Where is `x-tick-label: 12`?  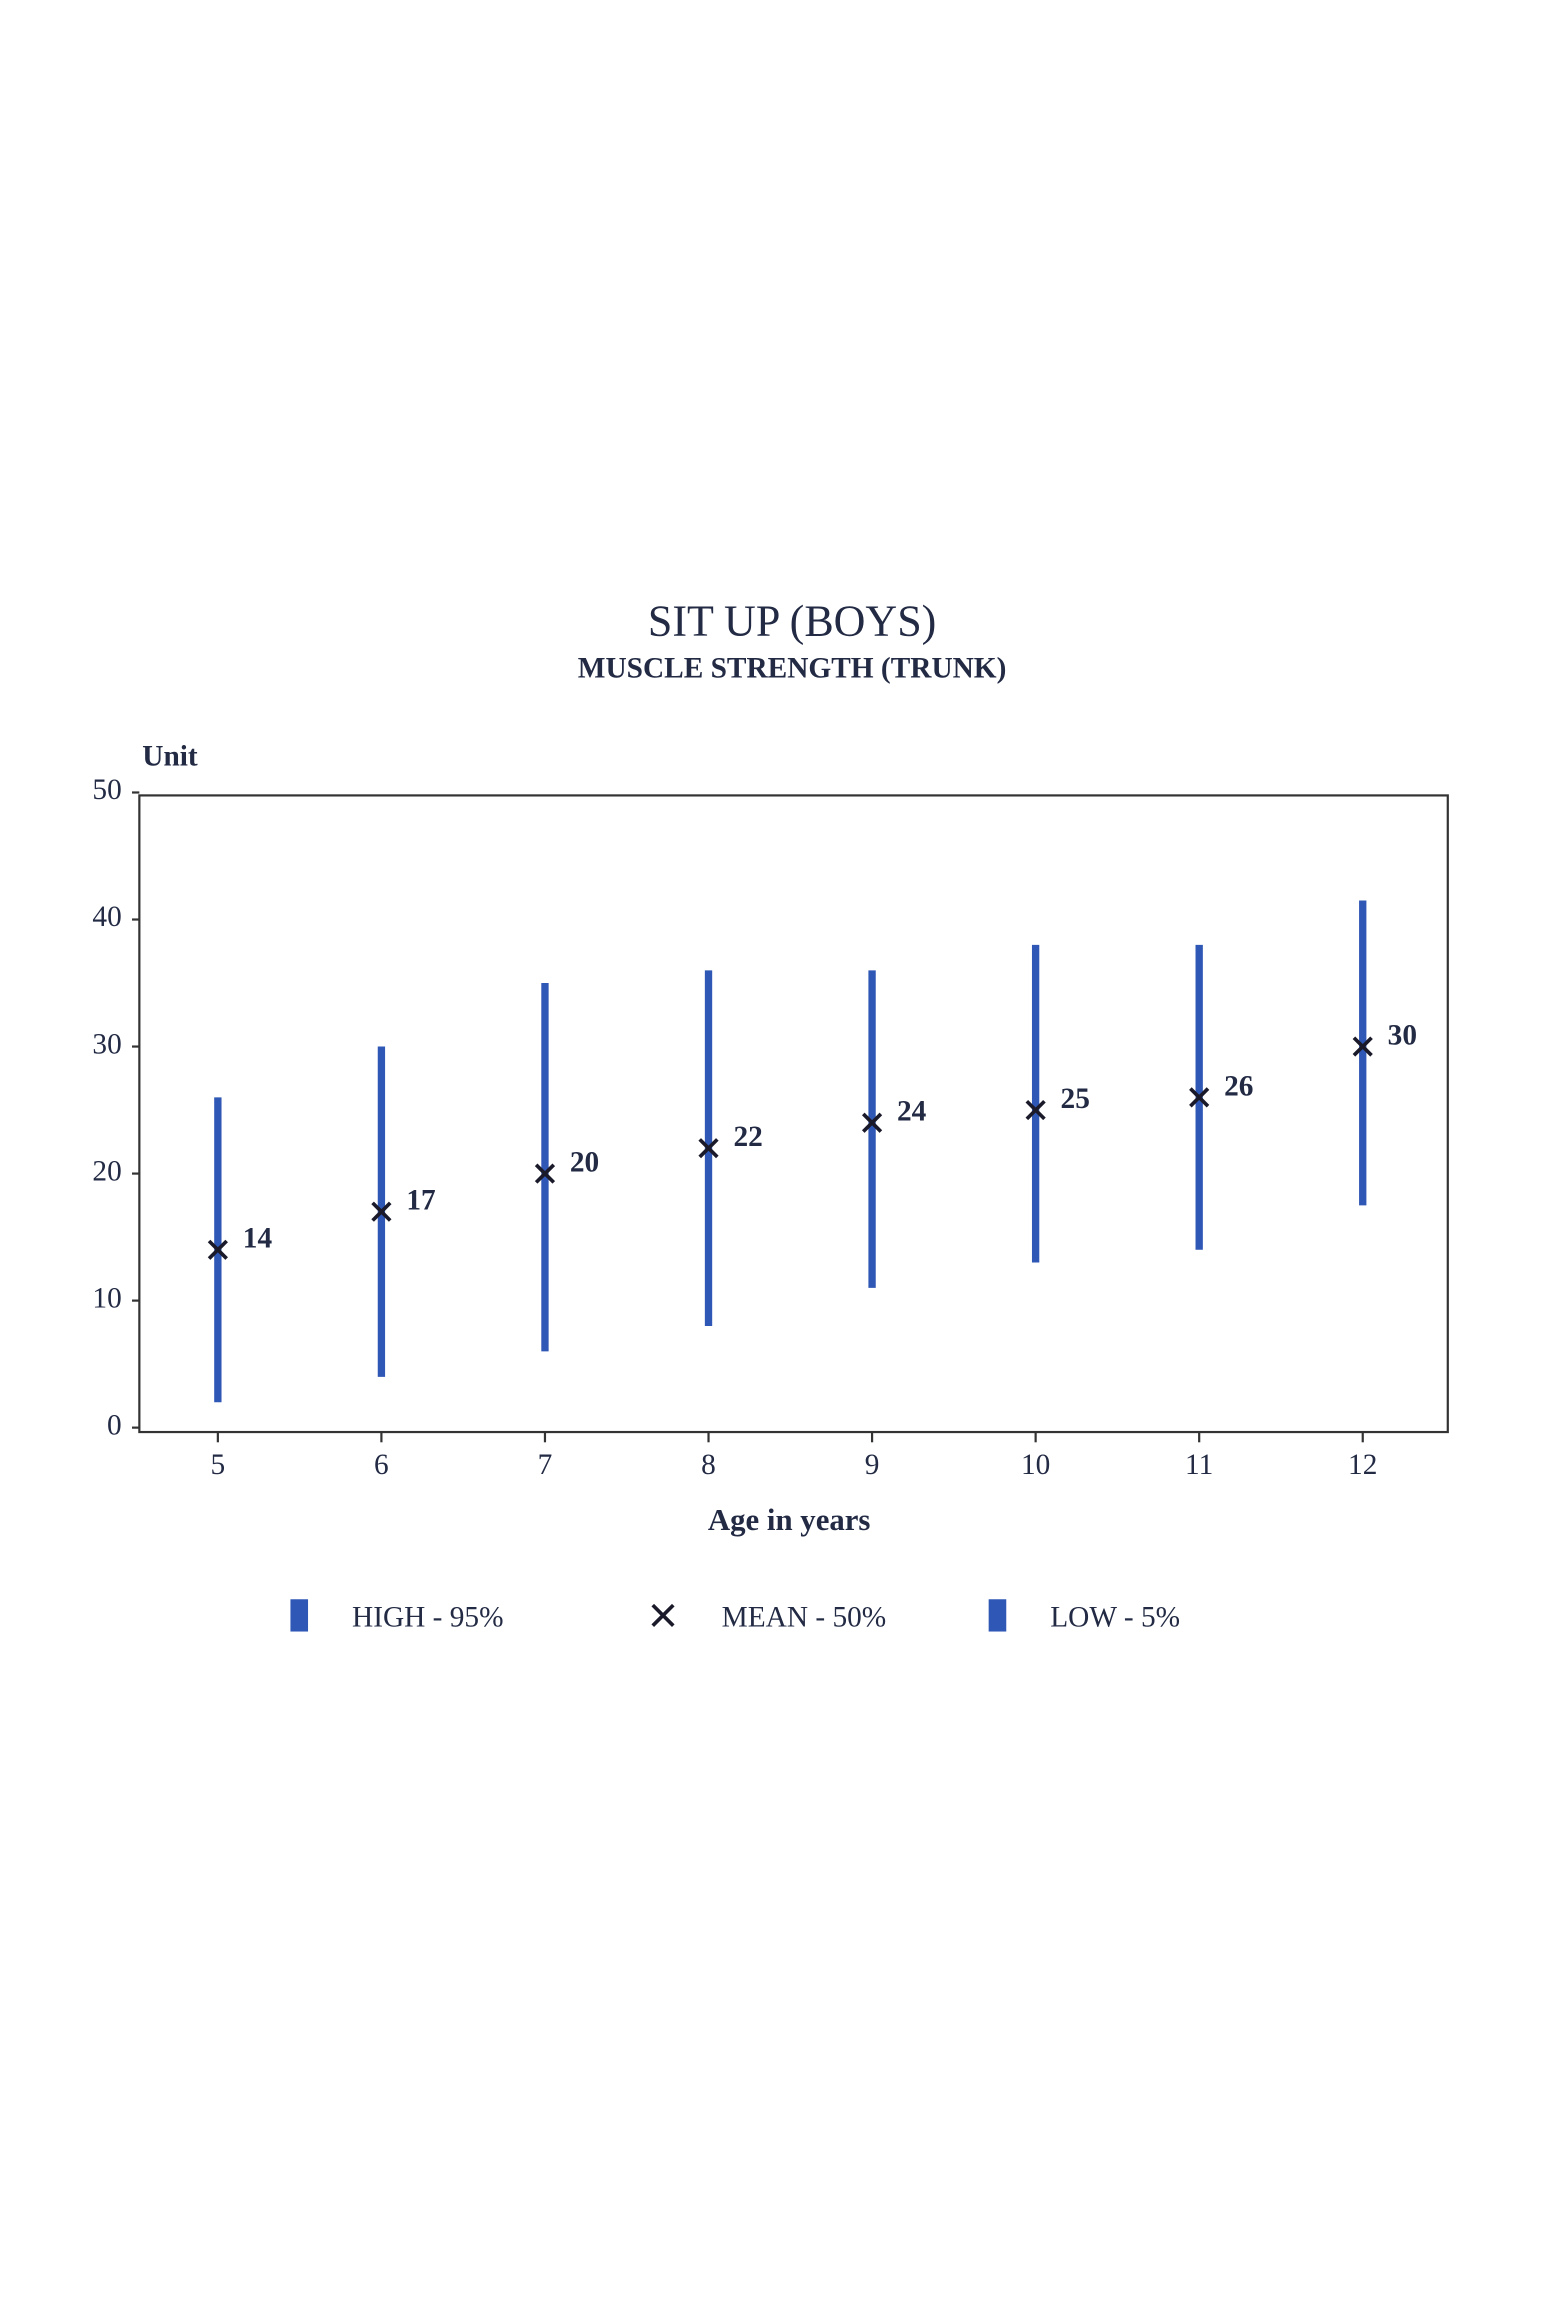
x-tick-label: 12 is located at coordinates (1362, 1465).